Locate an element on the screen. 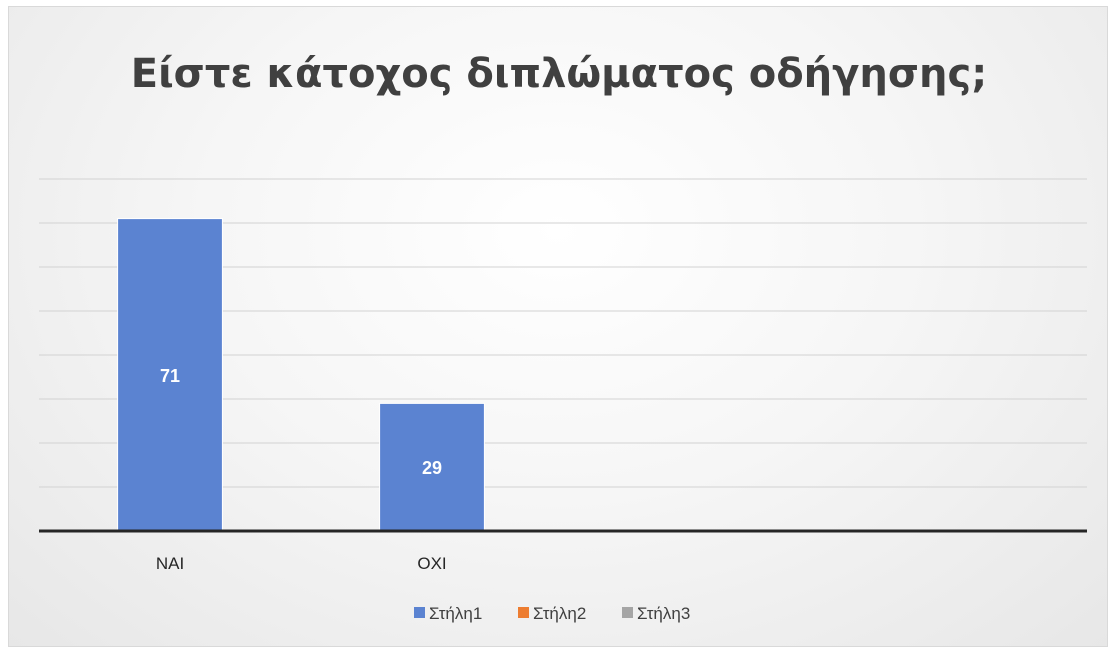 Image resolution: width=1110 pixels, height=651 pixels. category-label: ΟΧΙ is located at coordinates (431, 563).